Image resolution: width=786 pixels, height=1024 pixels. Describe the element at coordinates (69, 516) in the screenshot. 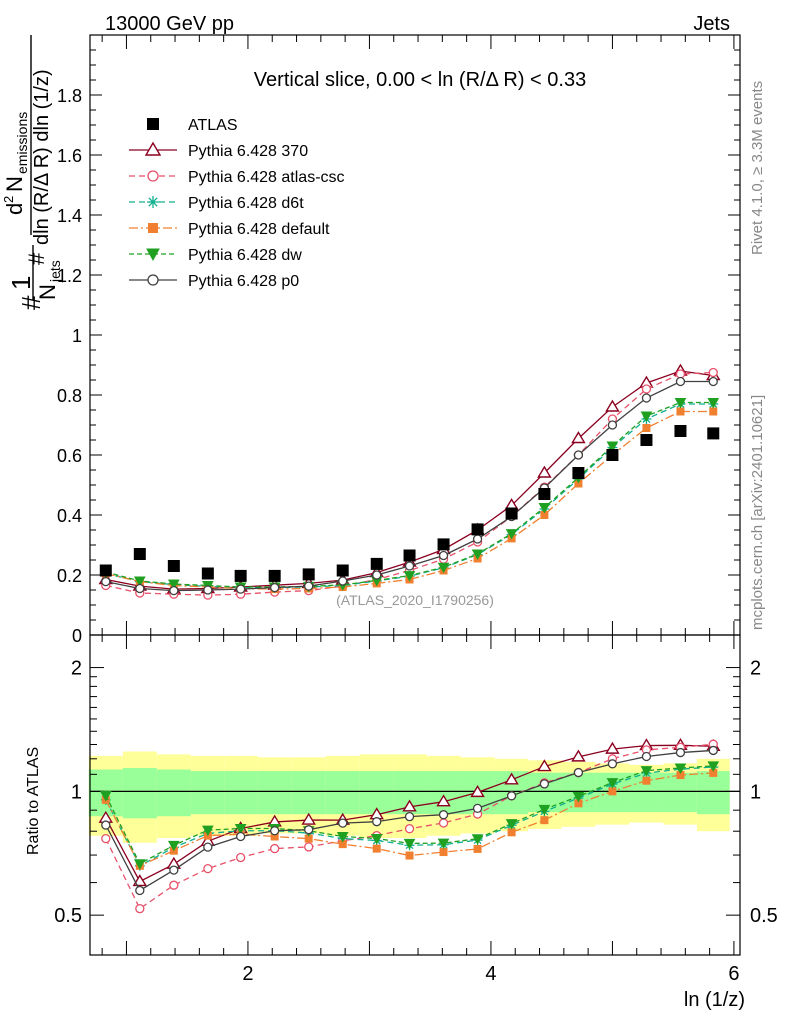

I see `main-ytick-label: 0.4` at that location.